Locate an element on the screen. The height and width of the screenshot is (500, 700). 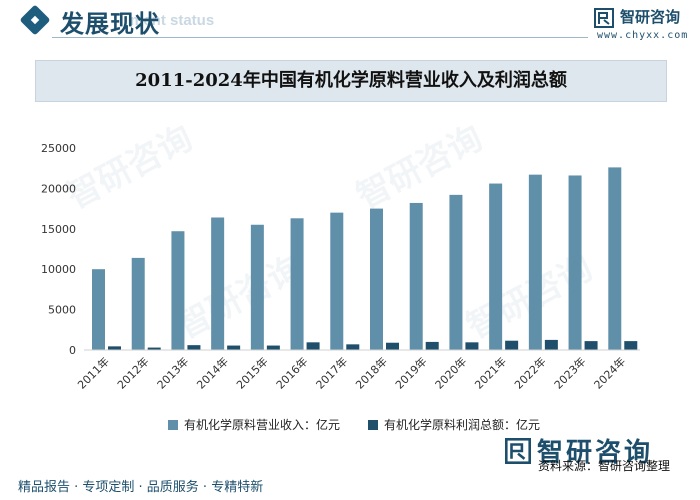
chart-title-box: 2011-2024年中国有机化学原料营业收入及利润总额 is located at coordinates (351, 81).